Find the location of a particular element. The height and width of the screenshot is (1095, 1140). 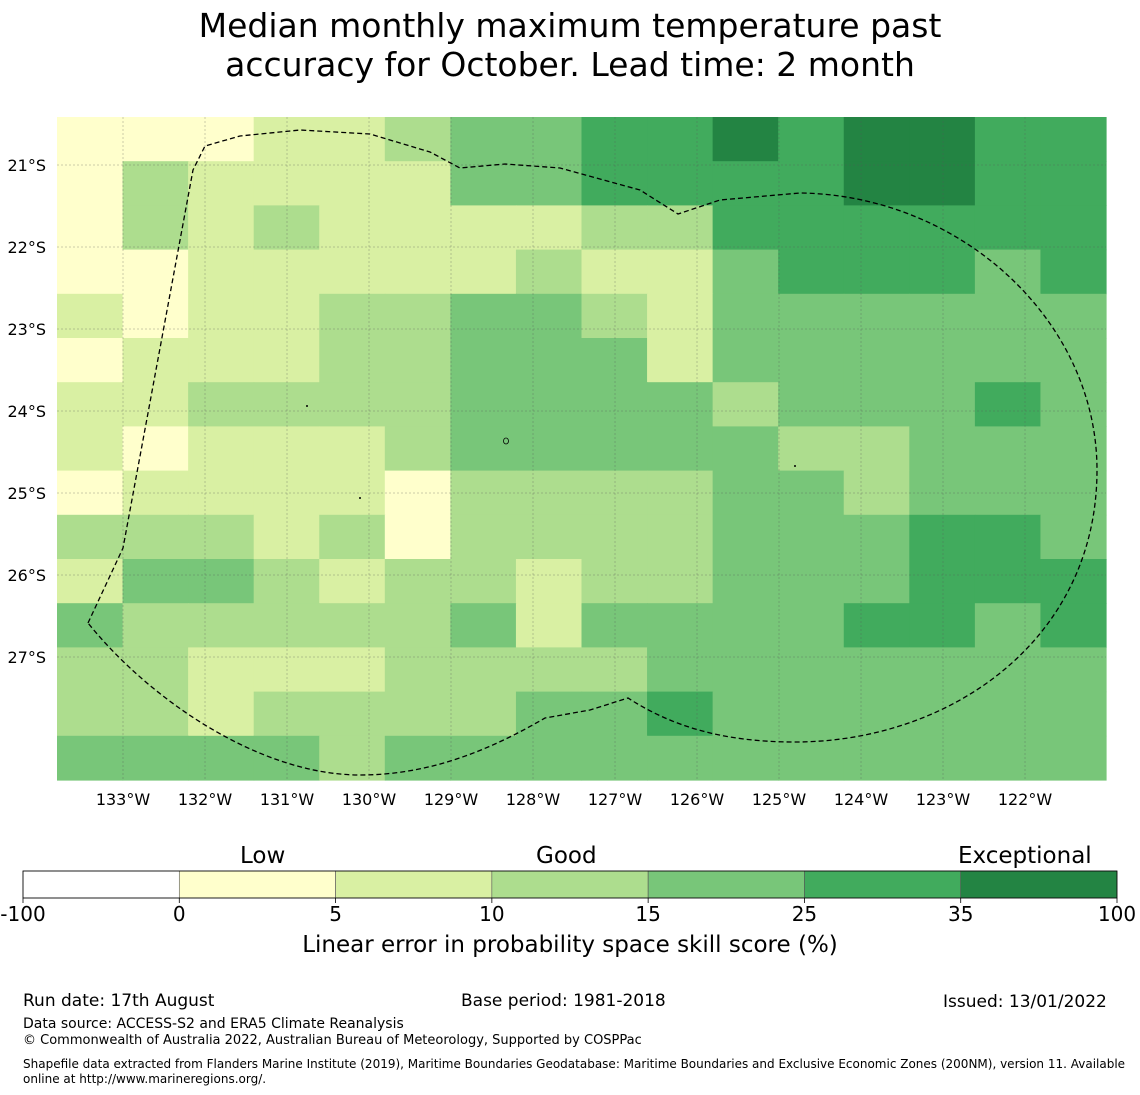

category-good: Good is located at coordinates (566, 856).